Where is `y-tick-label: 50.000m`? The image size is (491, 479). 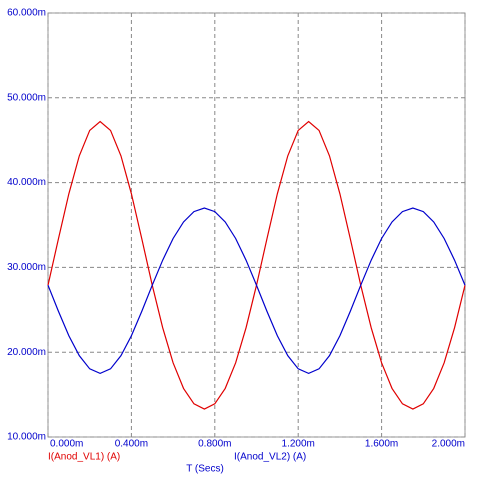
y-tick-label: 50.000m is located at coordinates (26, 97).